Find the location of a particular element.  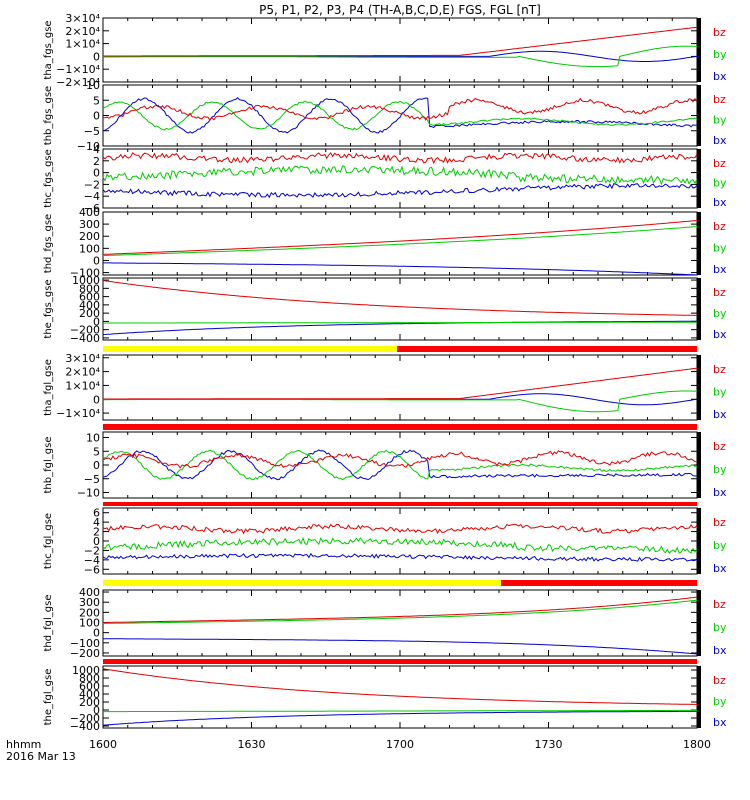

panel-ylabel: thc_fgs_gse is located at coordinates (48, 178).